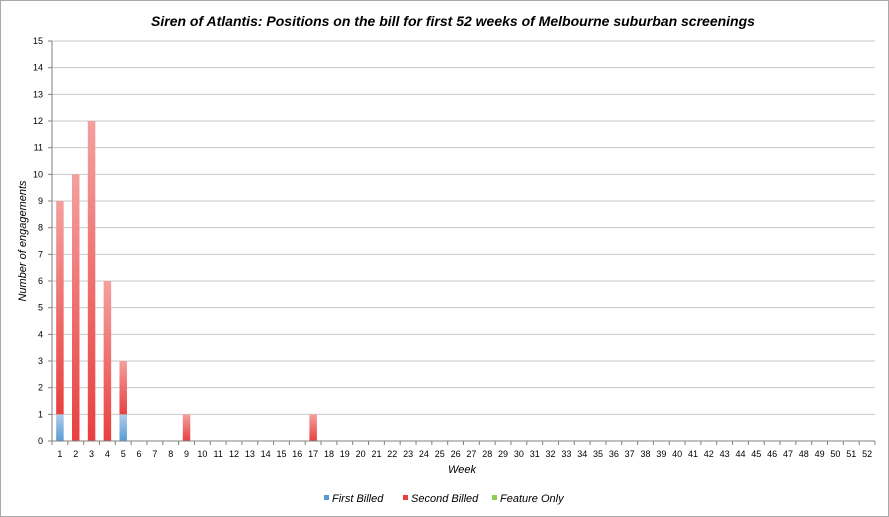 The image size is (889, 517). What do you see at coordinates (756, 454) in the screenshot?
I see `x-tick-label: 45` at bounding box center [756, 454].